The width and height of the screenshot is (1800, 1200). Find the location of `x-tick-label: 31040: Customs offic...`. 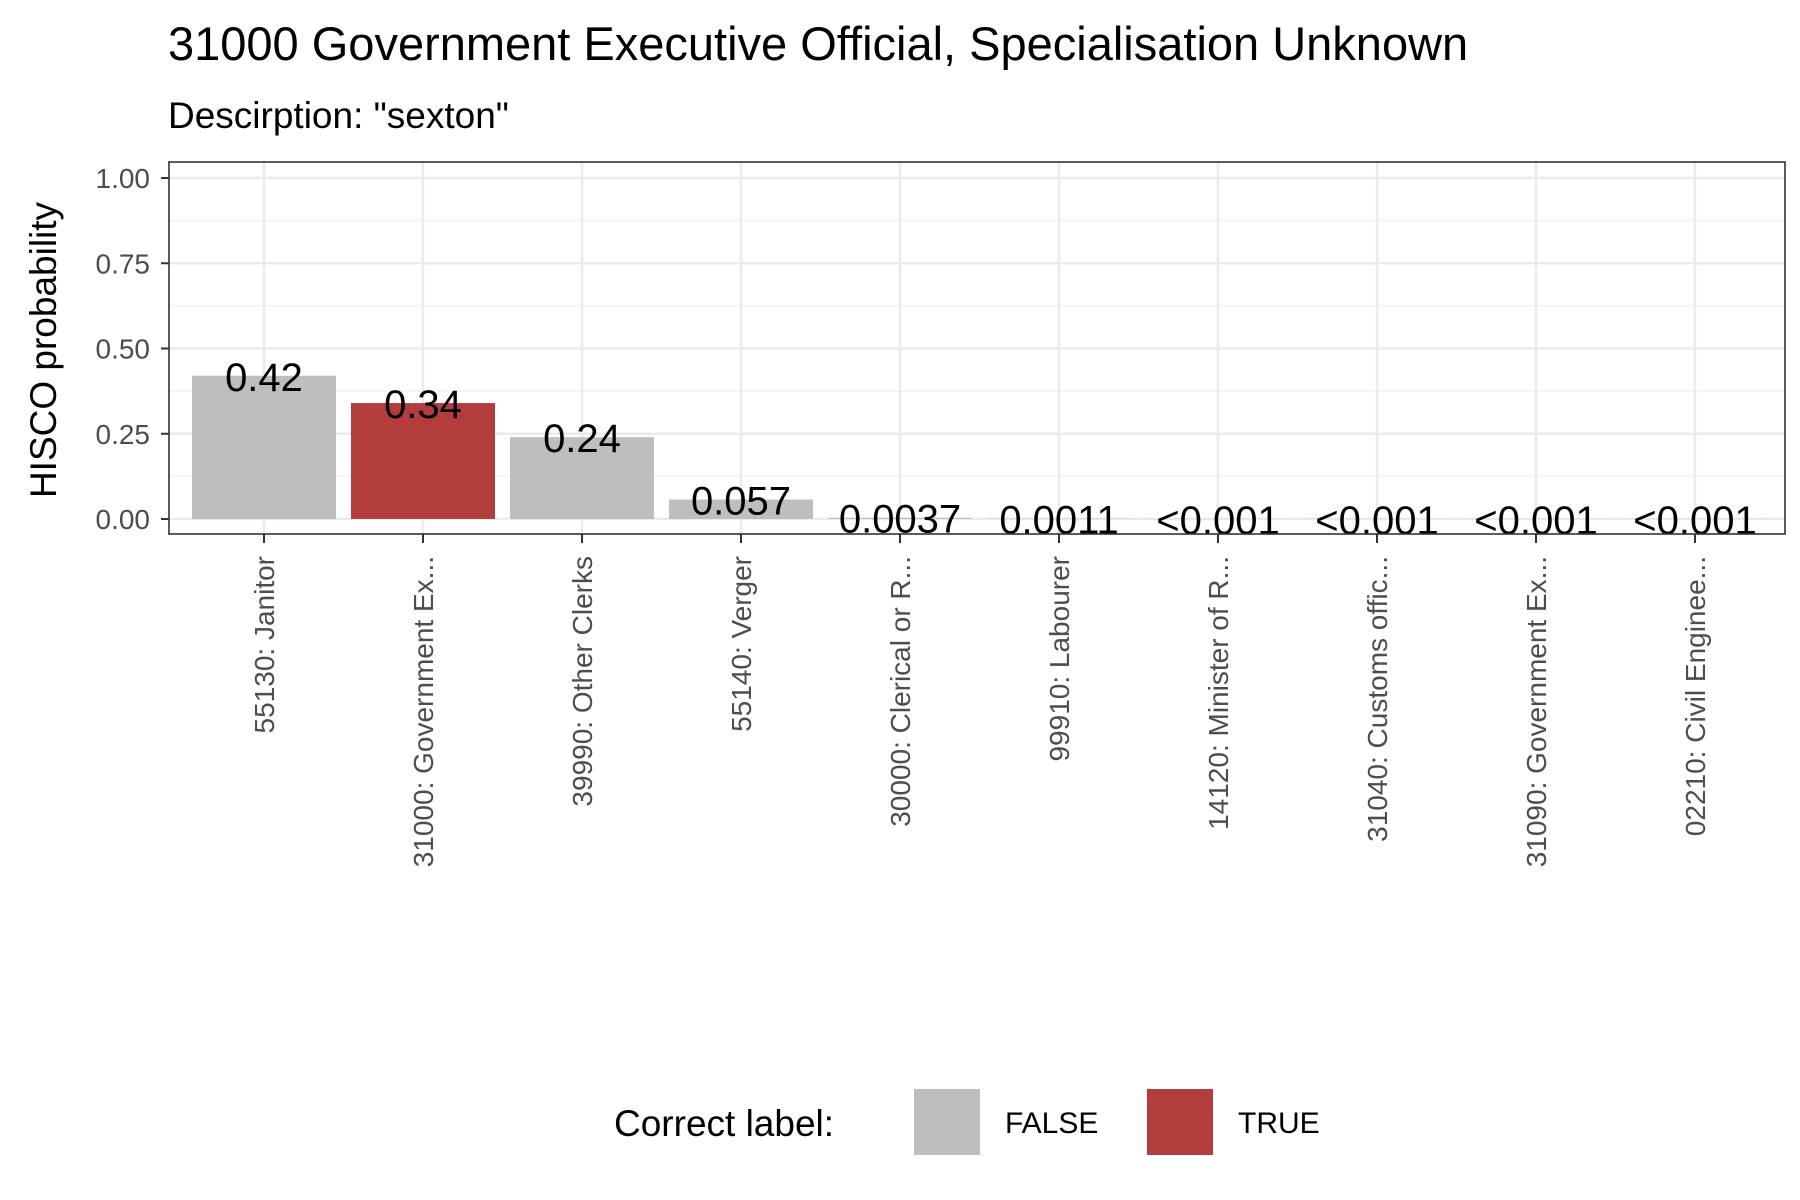

x-tick-label: 31040: Customs offic... is located at coordinates (1377, 699).